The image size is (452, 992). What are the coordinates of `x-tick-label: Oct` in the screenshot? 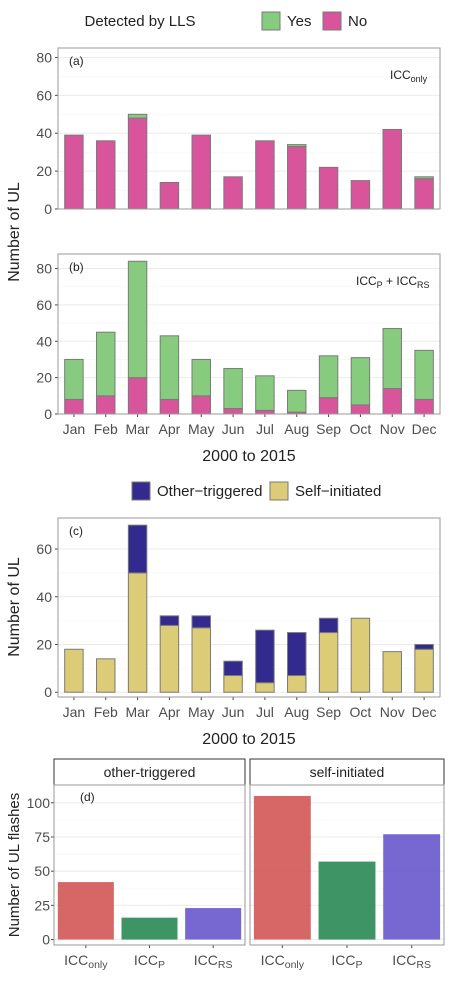 It's located at (361, 429).